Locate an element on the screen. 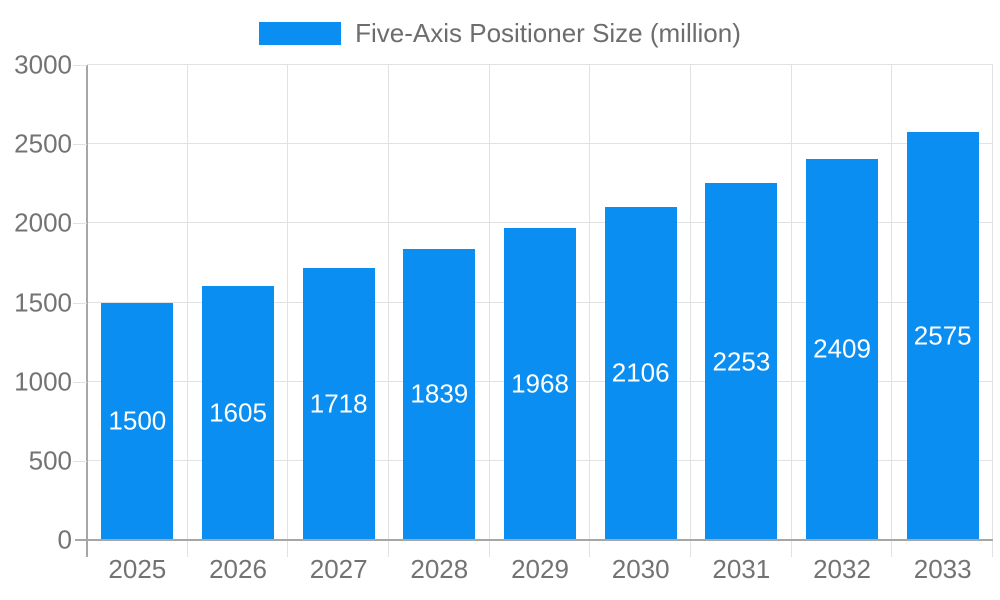  bar-slot: 1968 is located at coordinates (540, 302).